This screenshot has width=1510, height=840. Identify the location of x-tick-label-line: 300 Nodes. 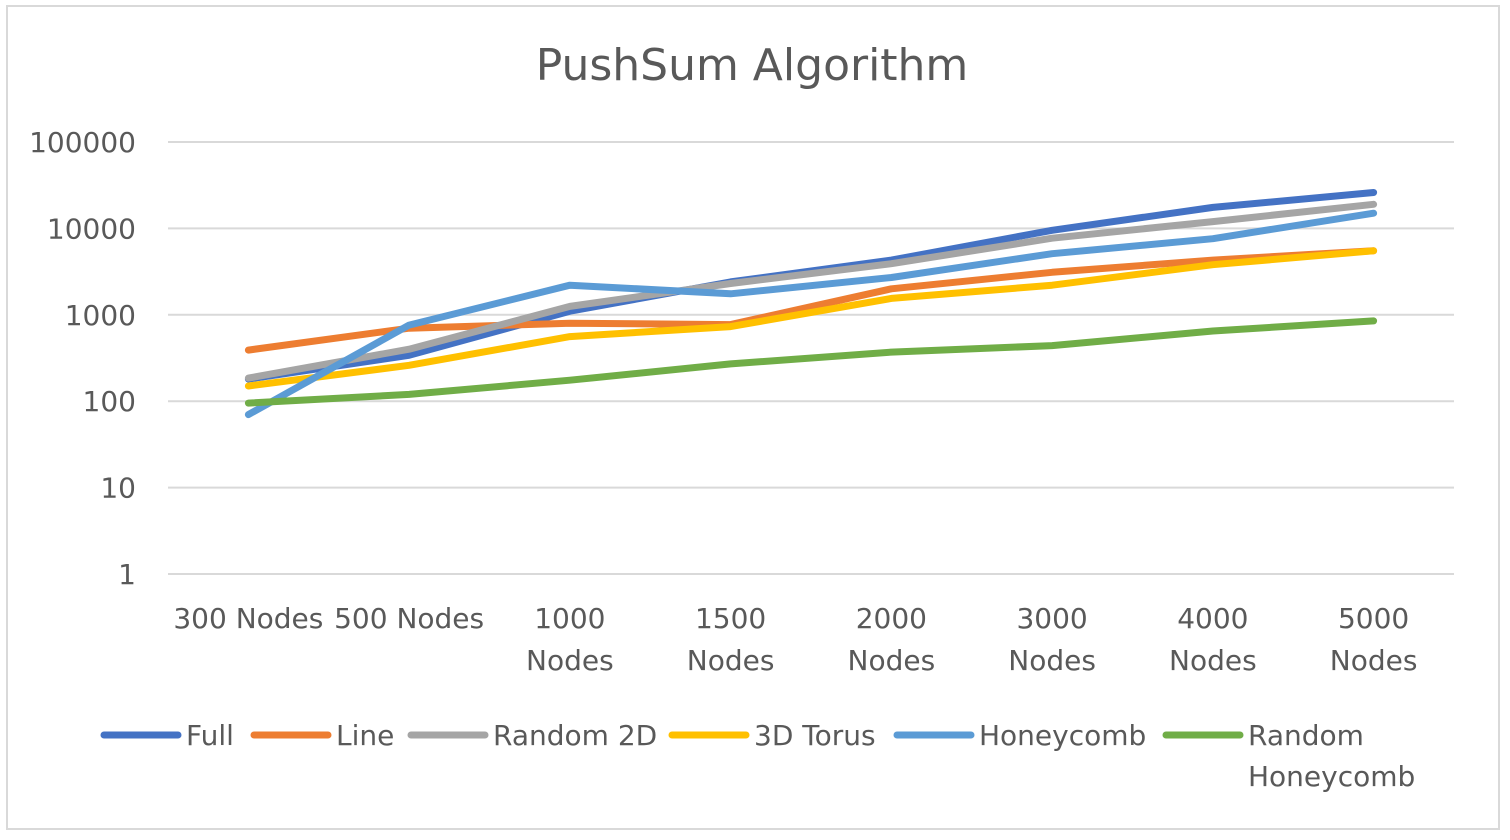
(248, 618).